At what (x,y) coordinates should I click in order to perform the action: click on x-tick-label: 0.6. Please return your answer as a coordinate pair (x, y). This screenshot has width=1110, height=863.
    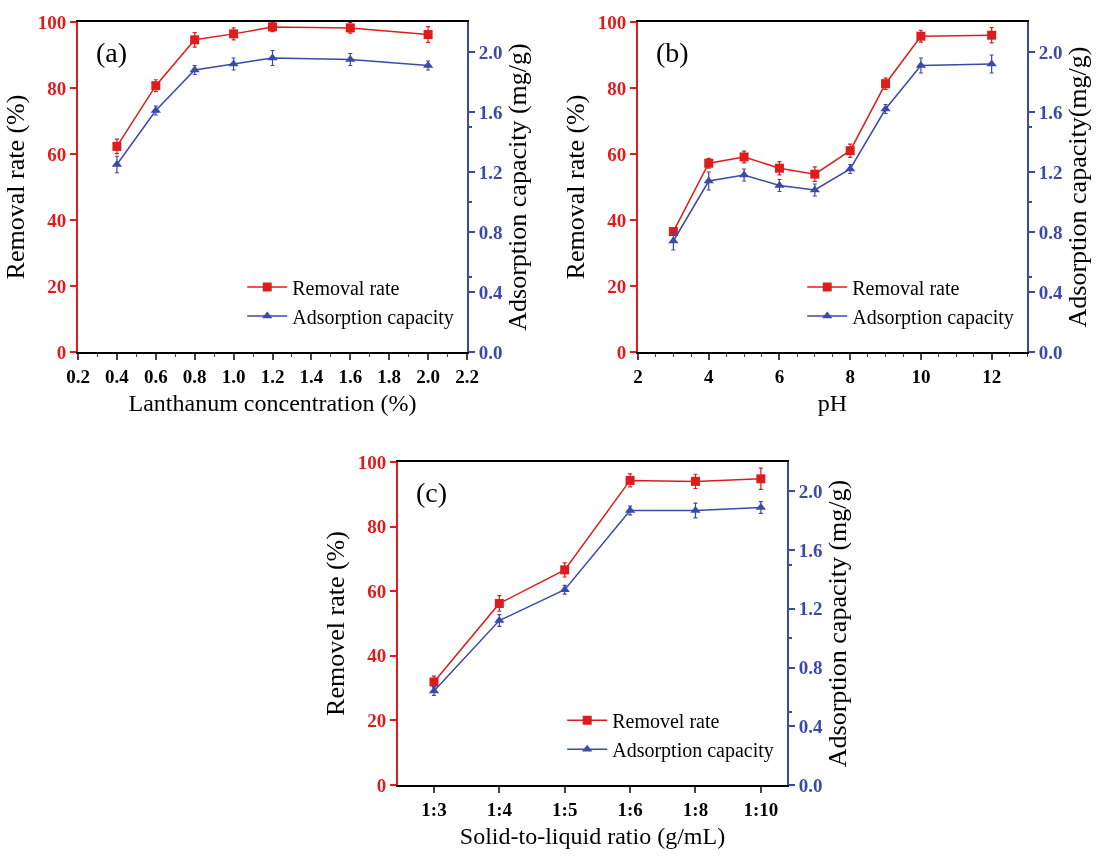
    Looking at the image, I should click on (155, 376).